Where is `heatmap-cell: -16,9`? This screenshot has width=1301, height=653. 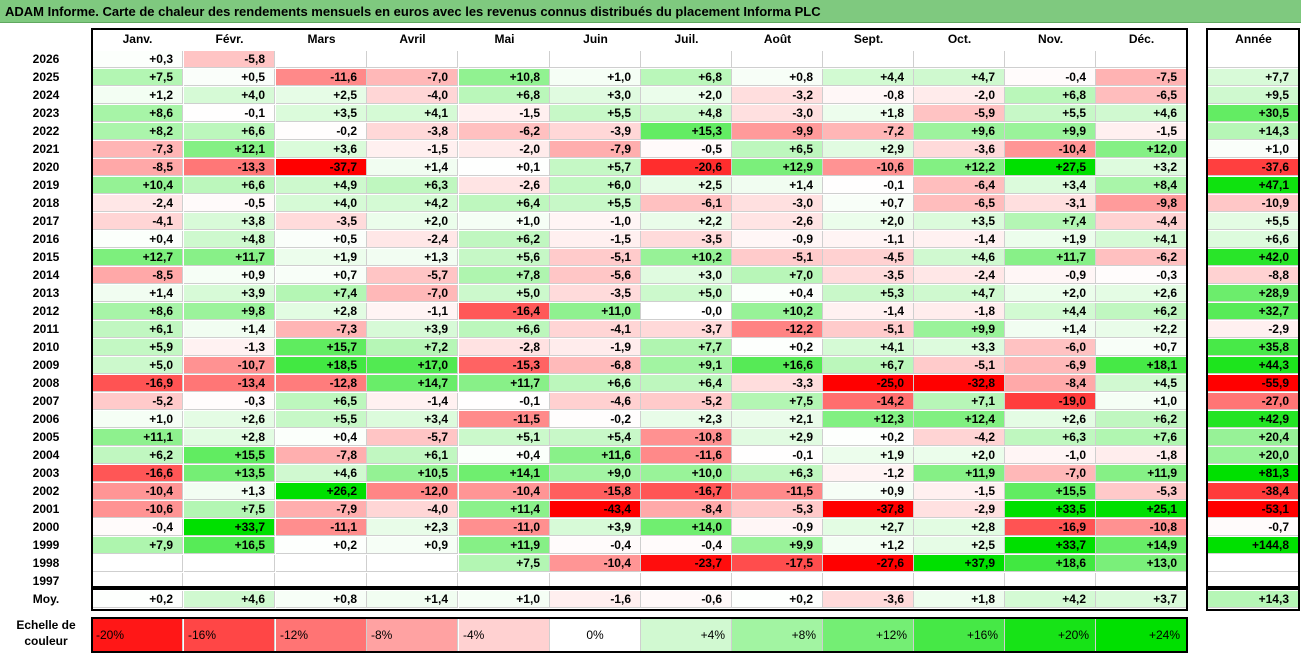
heatmap-cell: -16,9 is located at coordinates (1050, 527).